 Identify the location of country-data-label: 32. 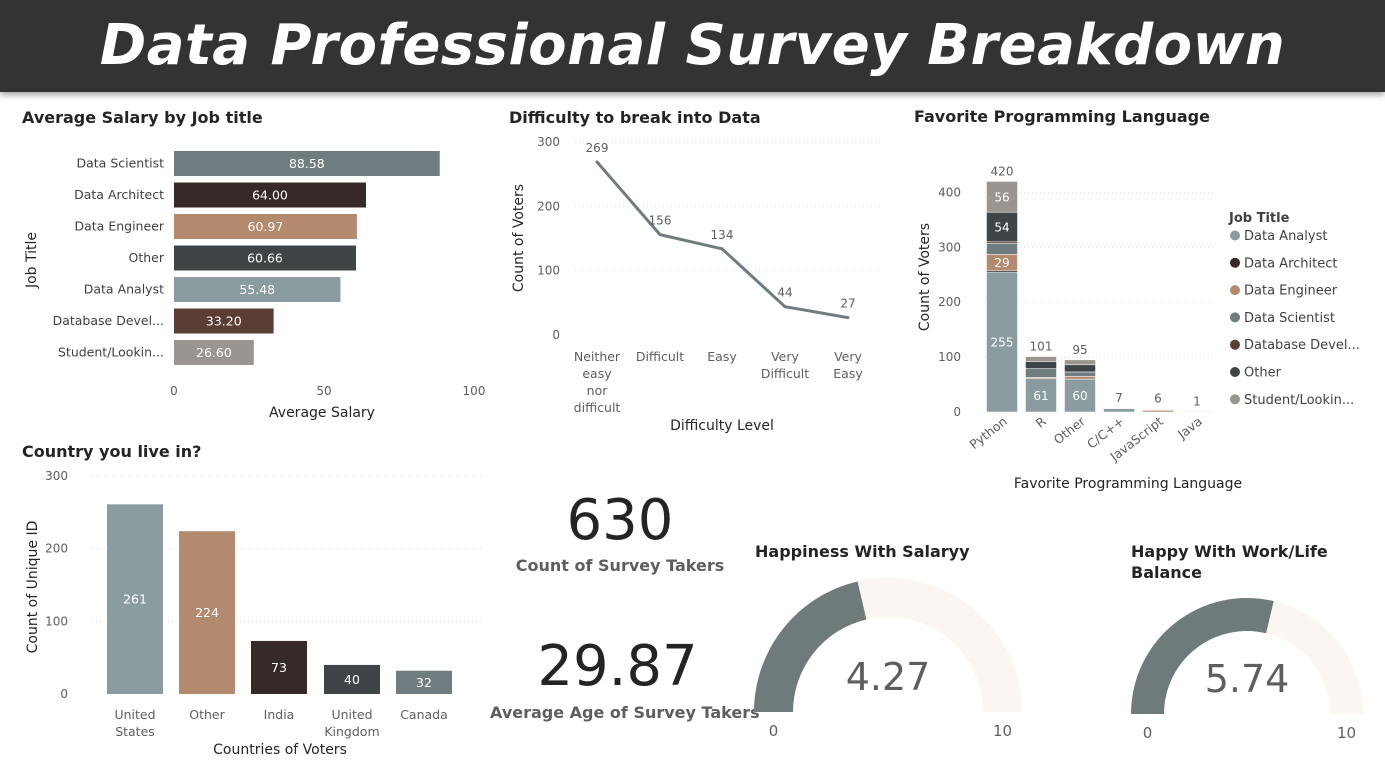
(424, 682).